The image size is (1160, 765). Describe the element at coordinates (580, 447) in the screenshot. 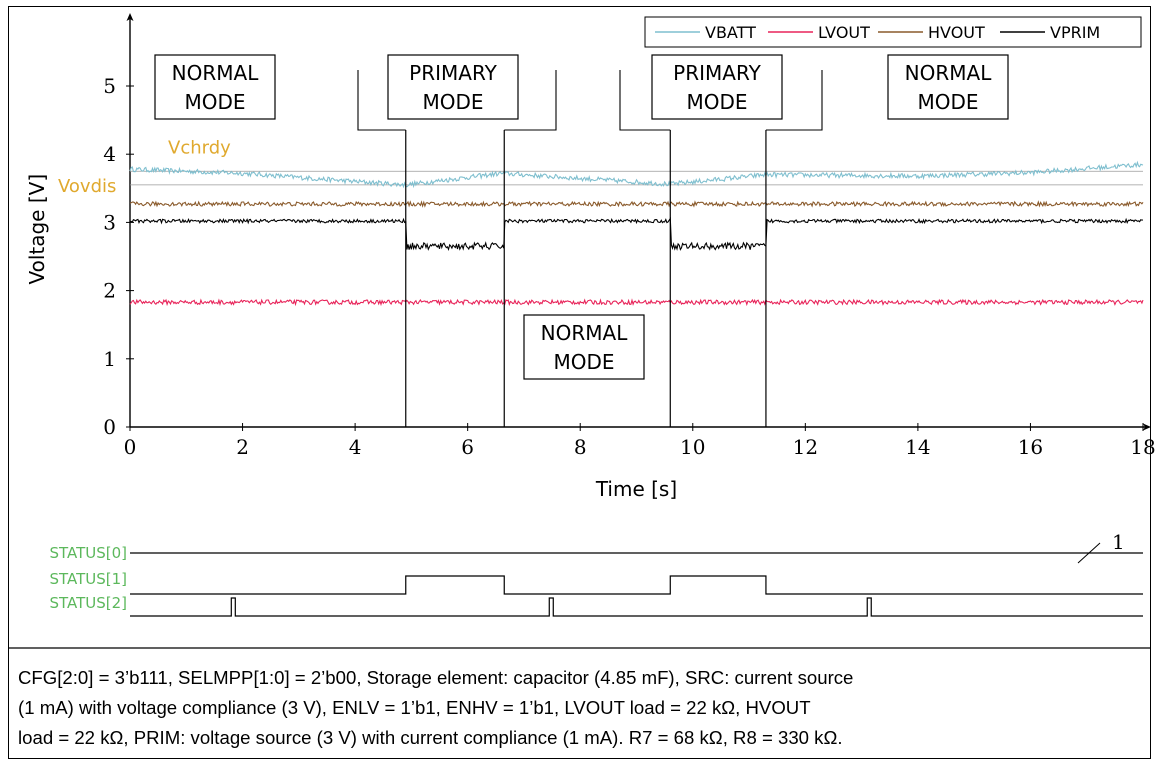

I see `x-tick-label: 8` at that location.